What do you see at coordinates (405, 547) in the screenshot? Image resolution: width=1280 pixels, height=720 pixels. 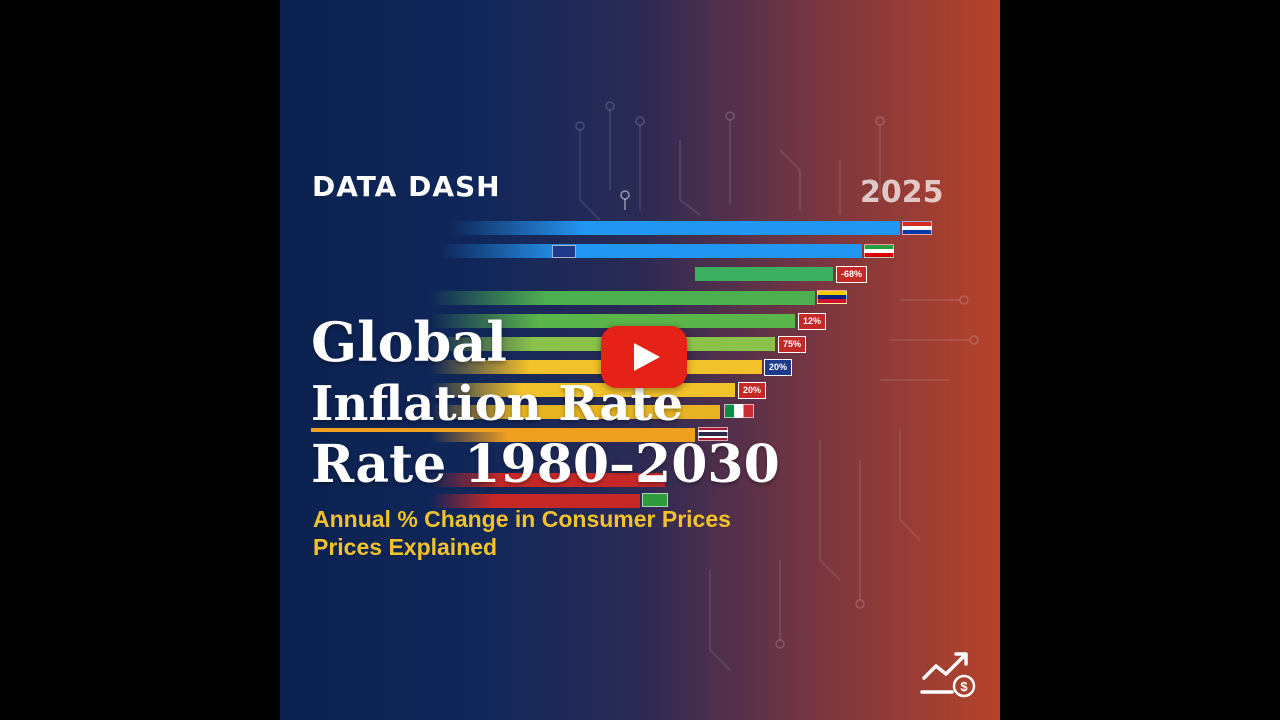 I see `subtitle-line-2: Prices Explained` at bounding box center [405, 547].